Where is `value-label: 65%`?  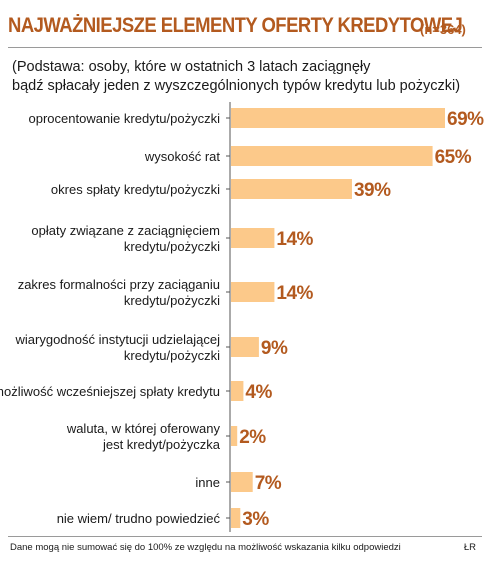
value-label: 65% is located at coordinates (453, 157).